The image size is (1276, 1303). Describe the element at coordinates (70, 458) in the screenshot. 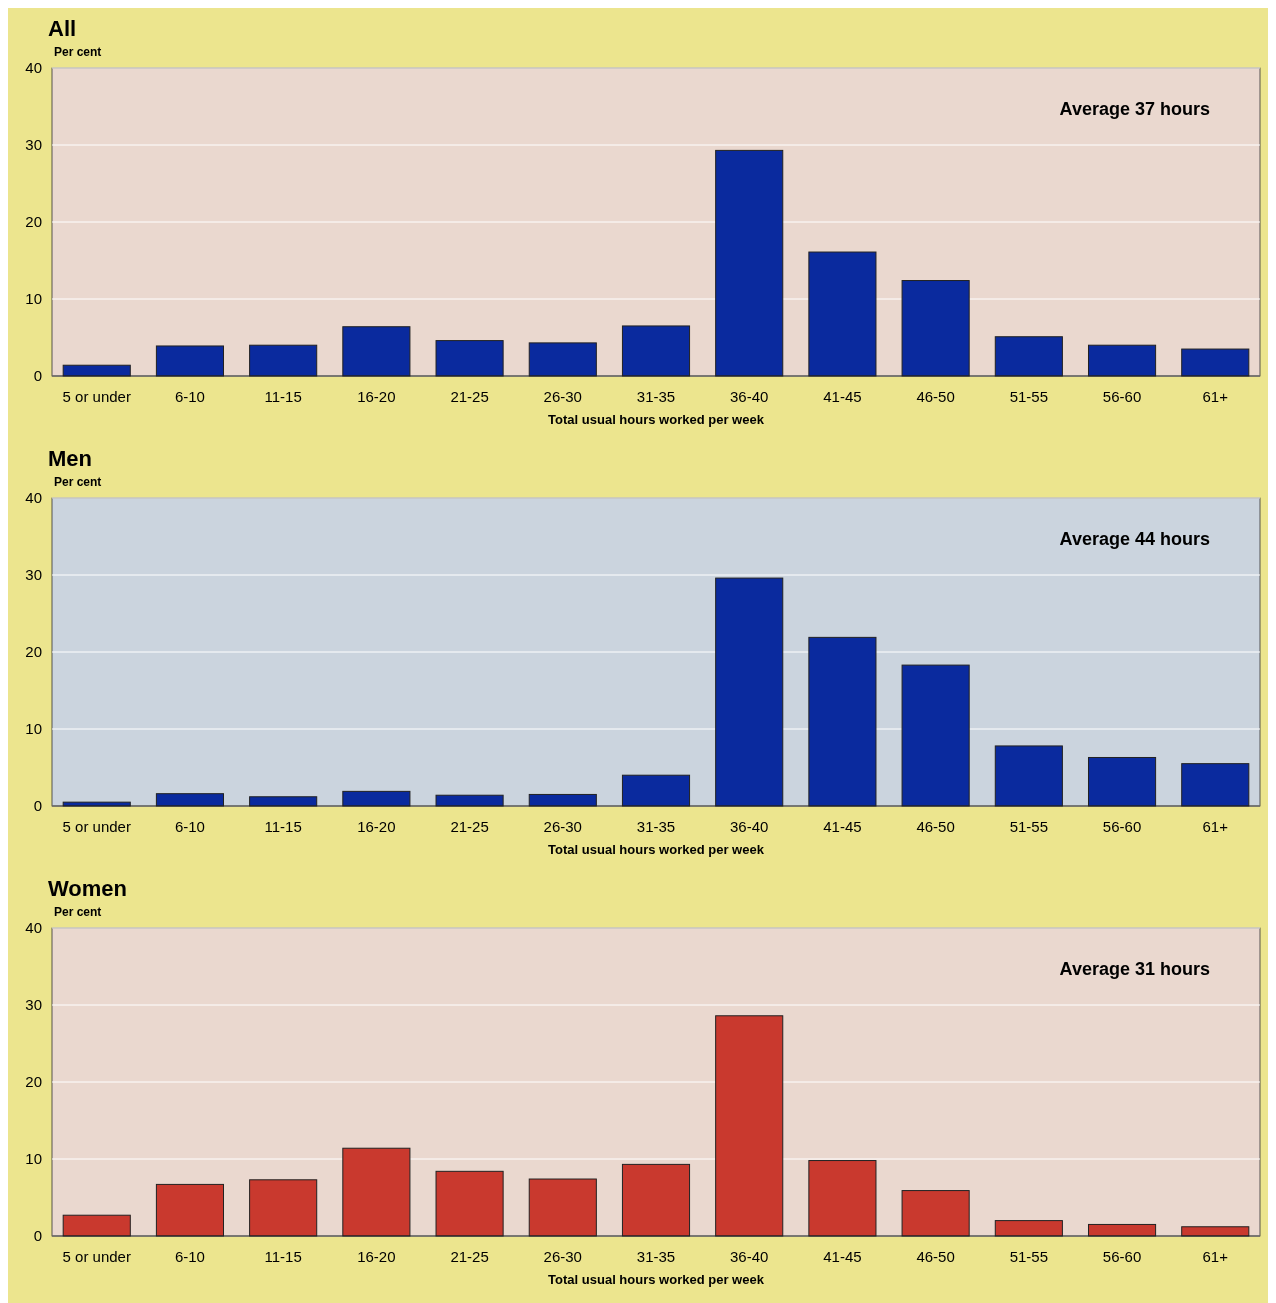

I see `chart-title: Men` at that location.